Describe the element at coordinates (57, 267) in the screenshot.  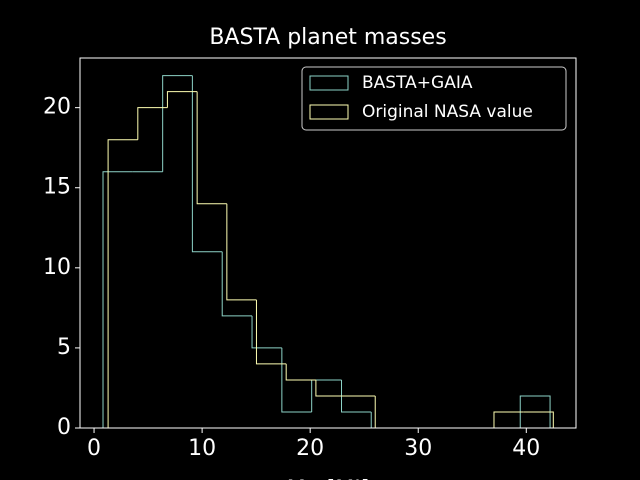
I see `y-tick-label: 10` at that location.